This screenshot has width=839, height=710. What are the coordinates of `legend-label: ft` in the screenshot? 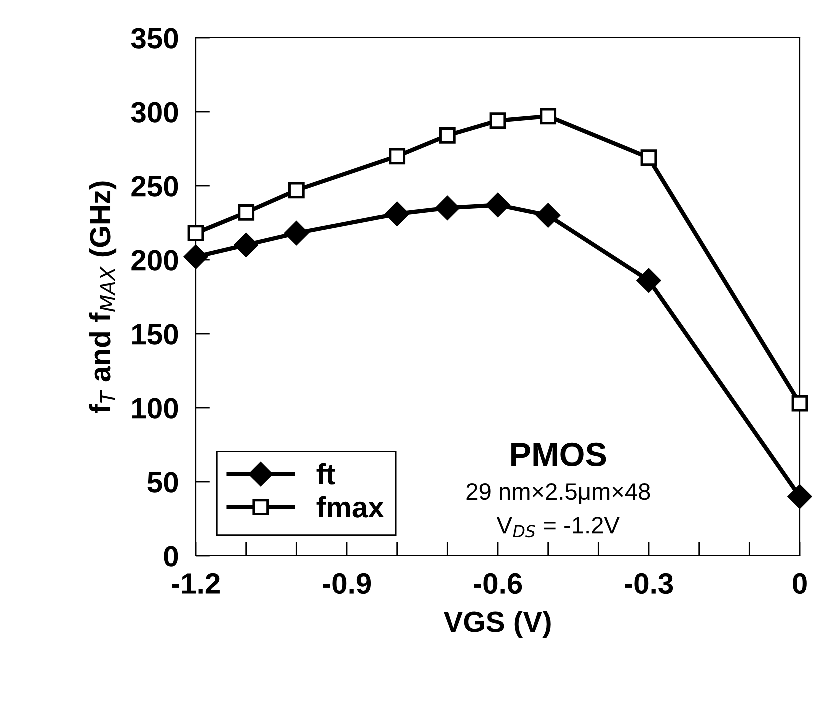 It's located at (326, 474).